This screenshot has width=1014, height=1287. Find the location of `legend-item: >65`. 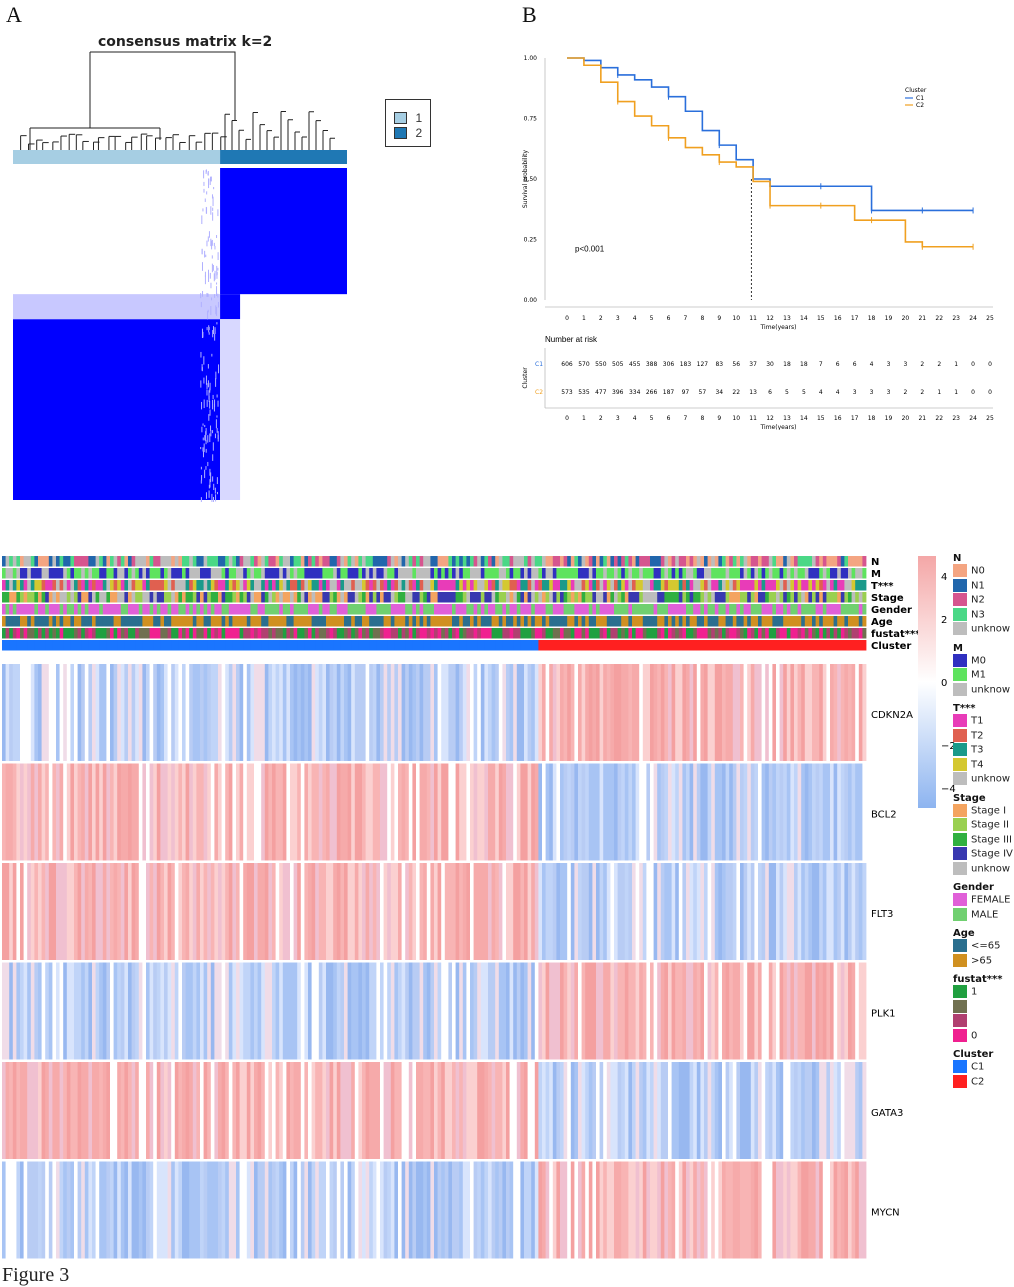

legend-item: >65 is located at coordinates (983, 961).